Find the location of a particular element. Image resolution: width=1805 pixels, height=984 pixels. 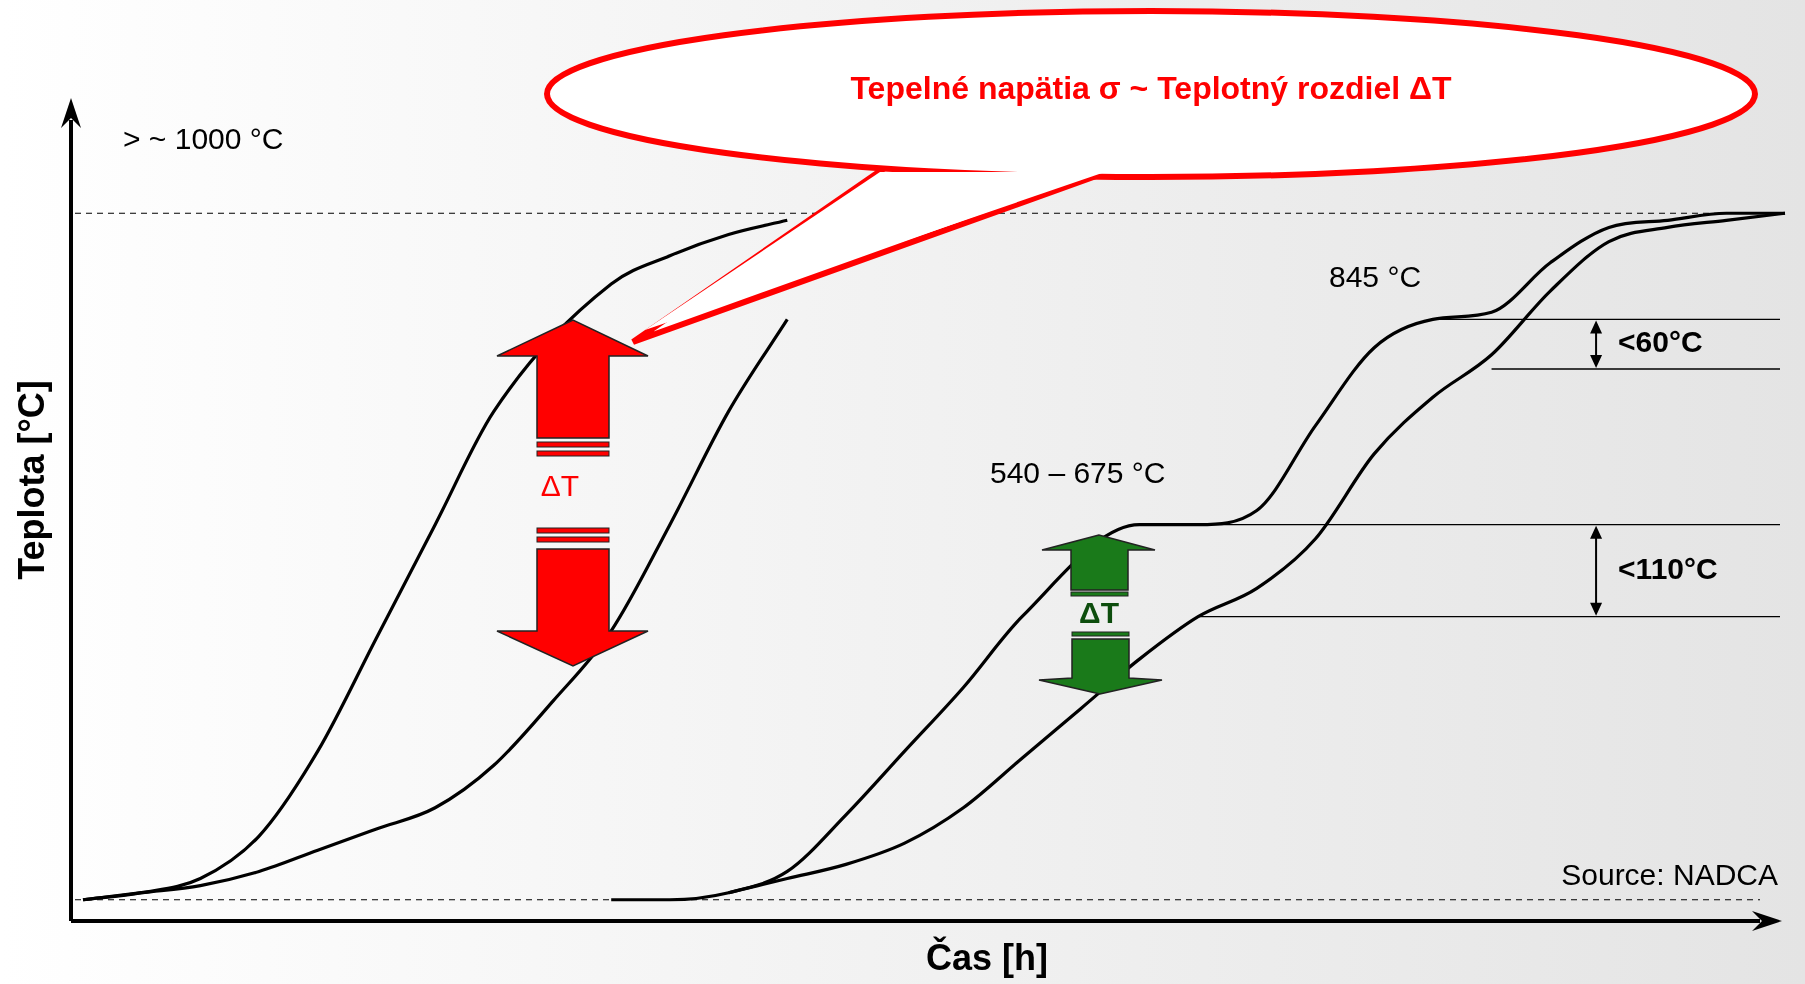

y-axis-title: Teplota [°C] is located at coordinates (31, 480).